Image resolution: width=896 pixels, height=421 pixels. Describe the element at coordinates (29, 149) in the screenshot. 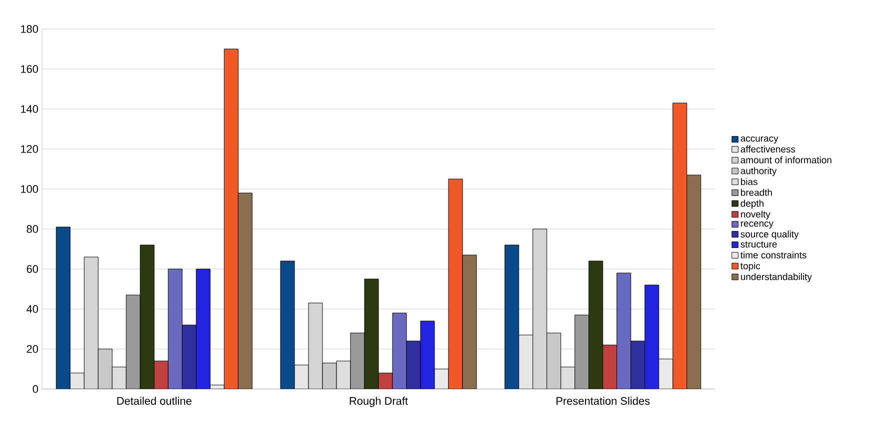

I see `y-tick-label: 120` at that location.